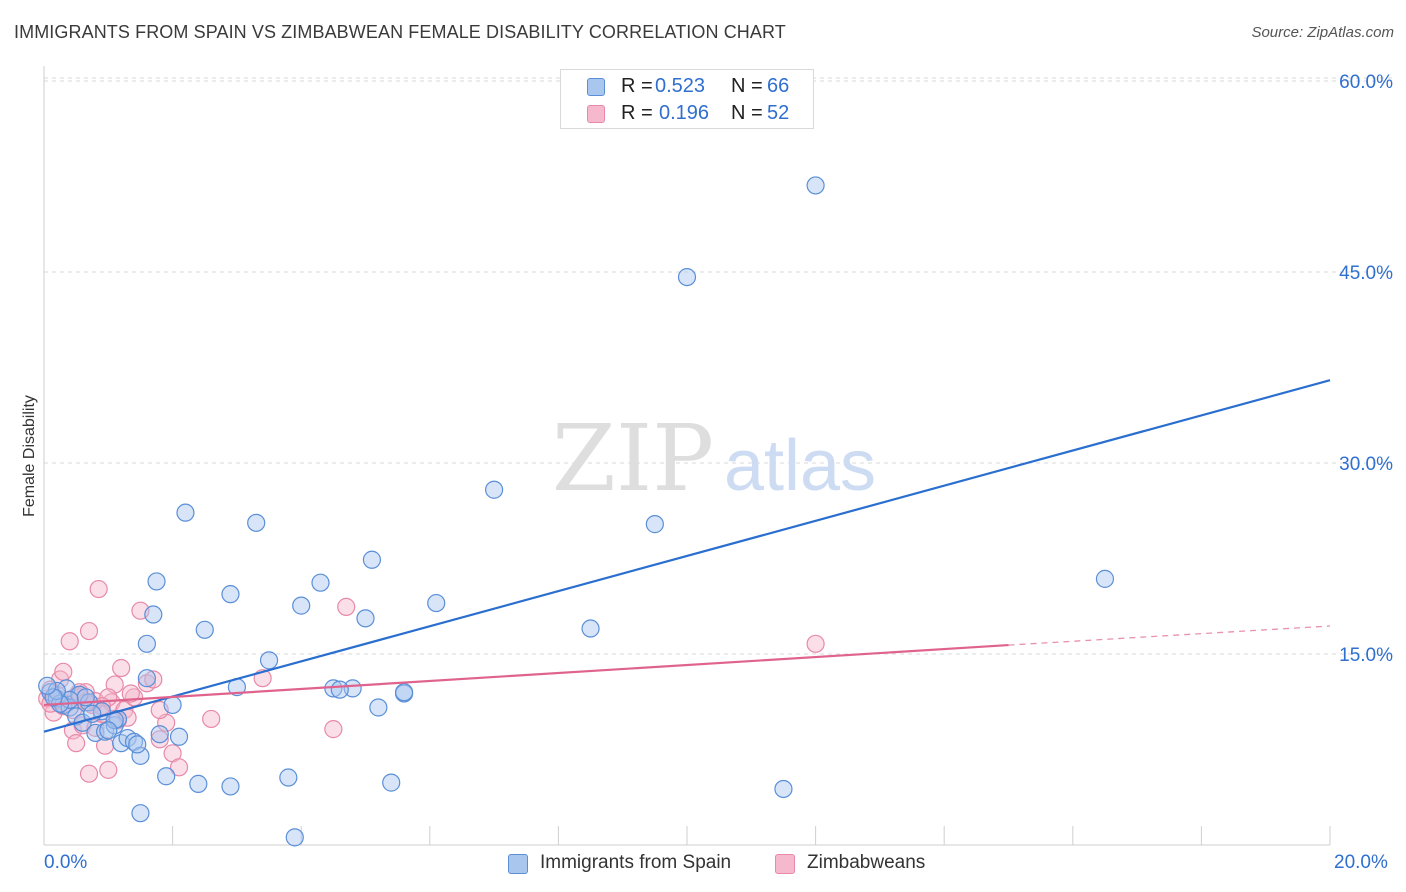 The image size is (1406, 892). Describe the element at coordinates (1366, 369) in the screenshot. I see `y-tick-labels: 15.0% 30.0% 45.0% 60.0%` at that location.